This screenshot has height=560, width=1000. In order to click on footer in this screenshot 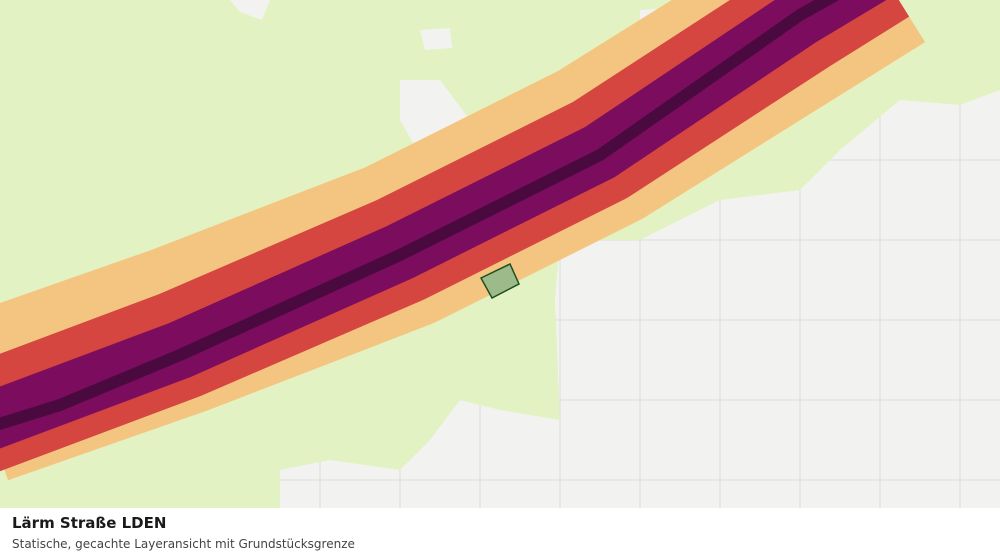, I will do `click(500, 534)`.